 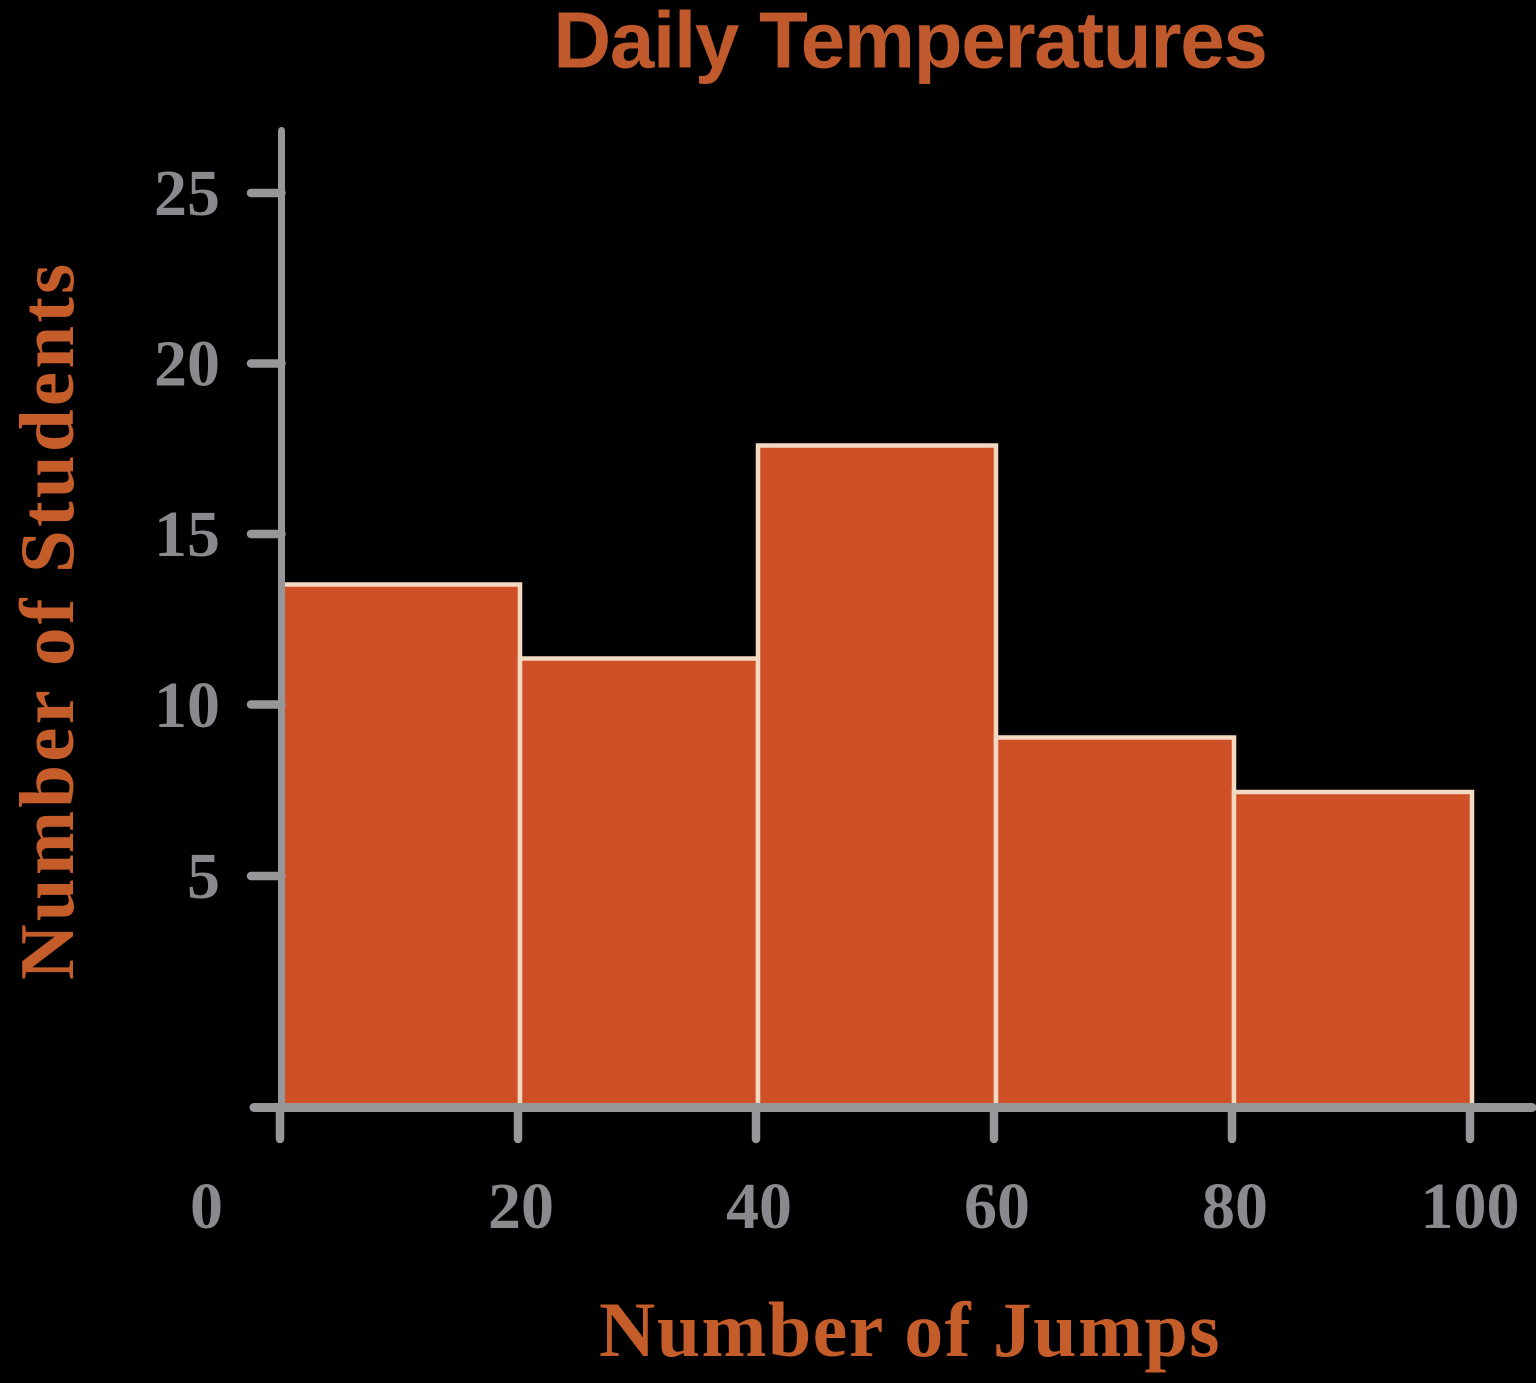 What do you see at coordinates (1470, 1206) in the screenshot?
I see `svg-text: 100` at bounding box center [1470, 1206].